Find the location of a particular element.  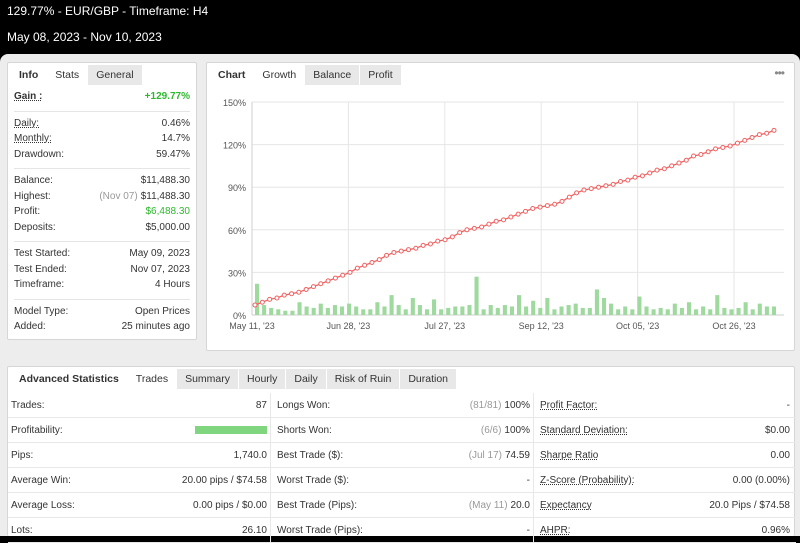

tab-trades: Trades is located at coordinates (152, 379).